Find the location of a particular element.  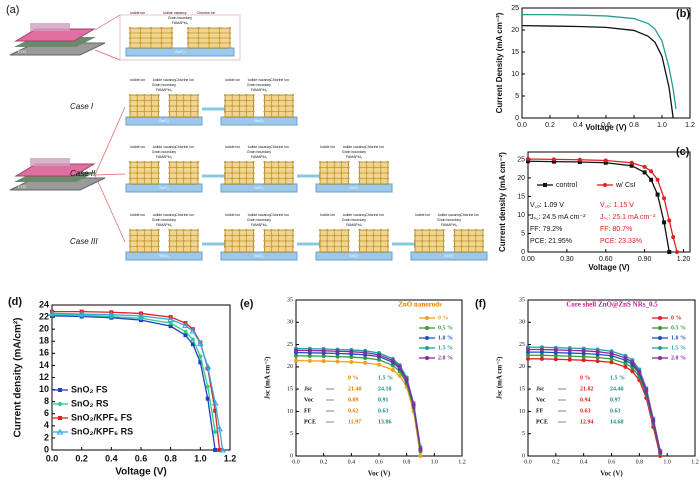

table-cell: 12.94 is located at coordinates (587, 422).